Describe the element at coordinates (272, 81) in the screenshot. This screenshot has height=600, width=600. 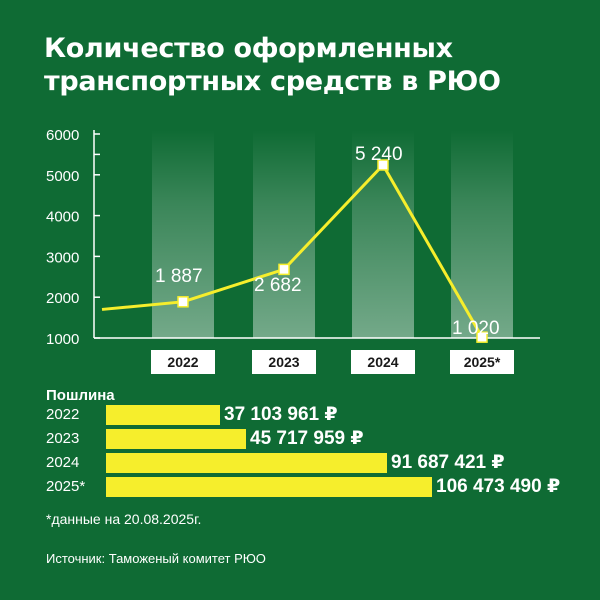
I see `title-line-2: транспортных средств в РЮО` at that location.